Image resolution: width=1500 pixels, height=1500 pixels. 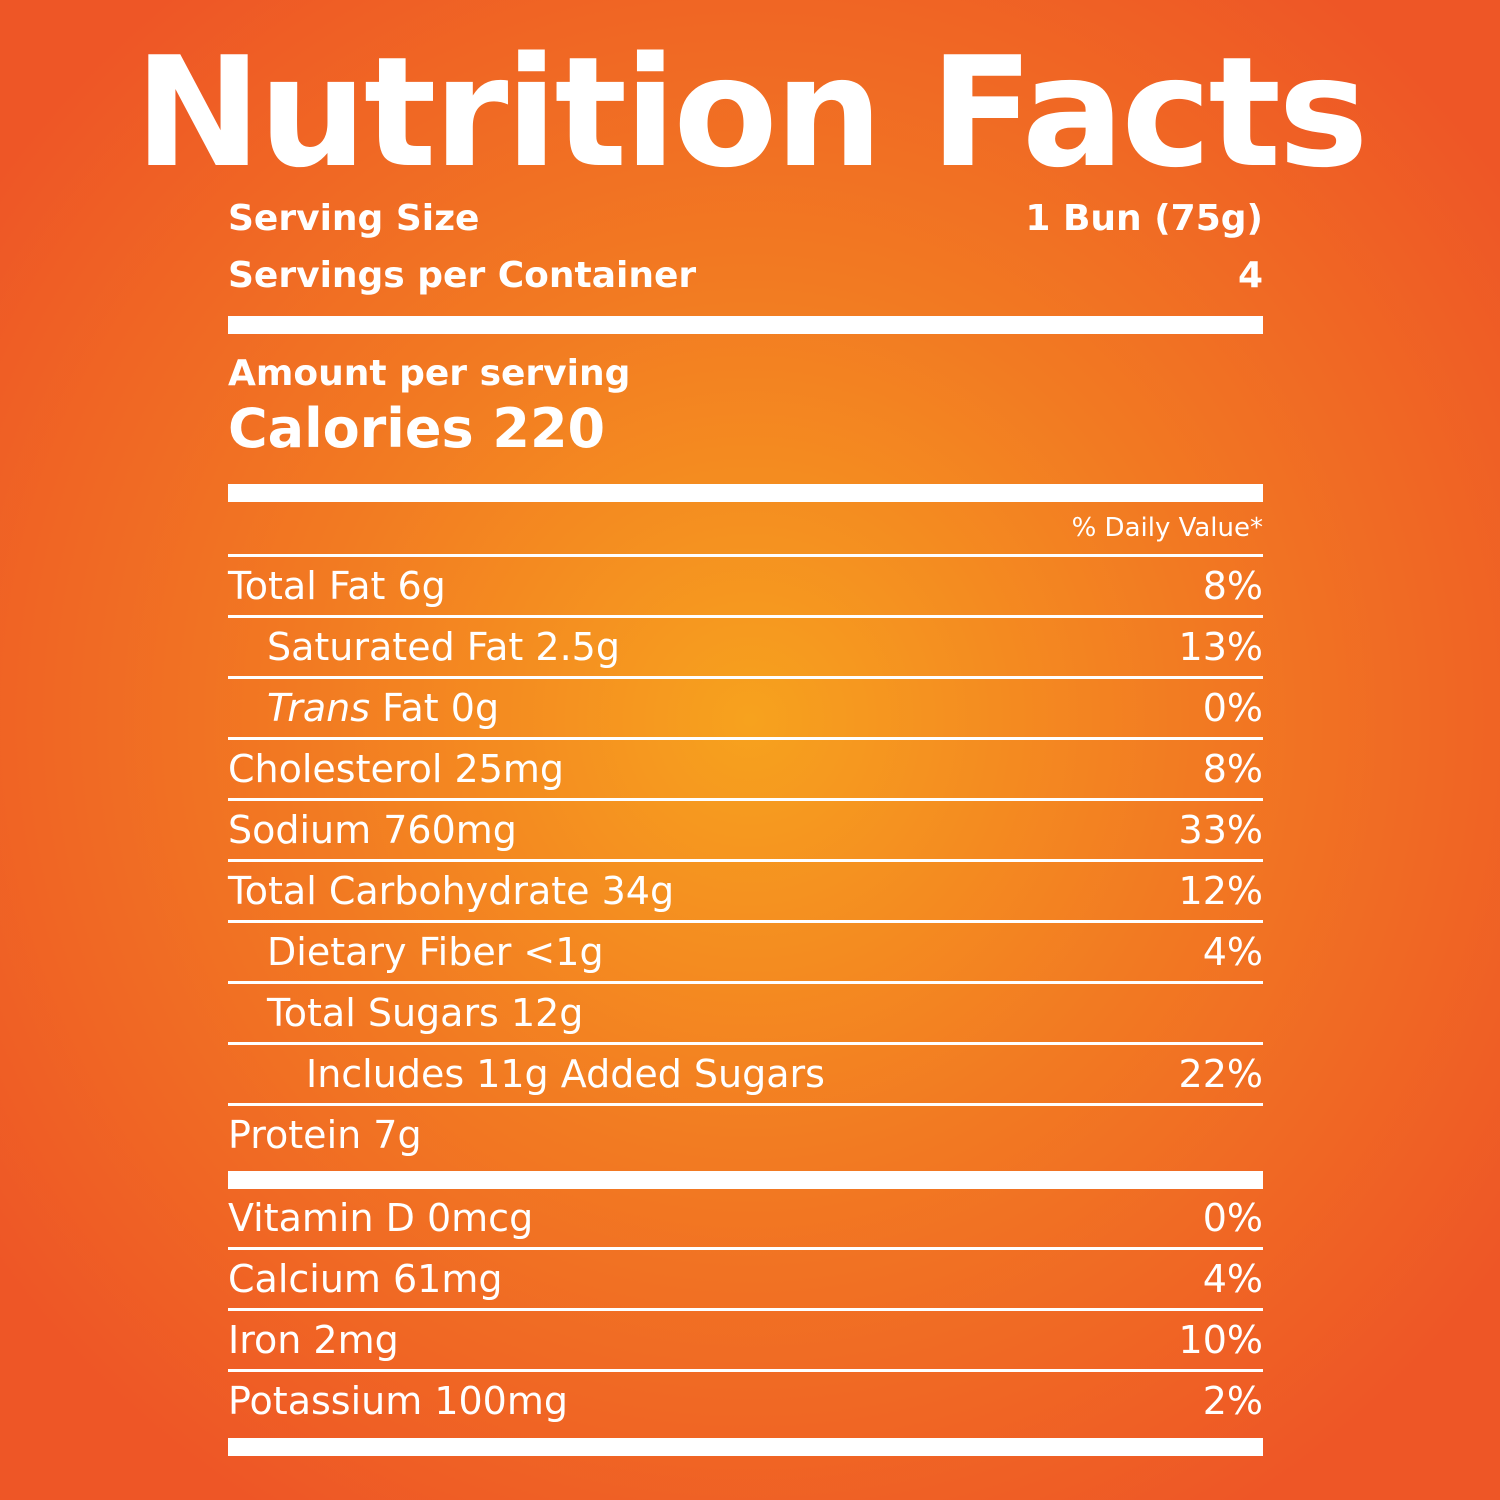 I want to click on page-title: Nutrition Facts, so click(x=751, y=112).